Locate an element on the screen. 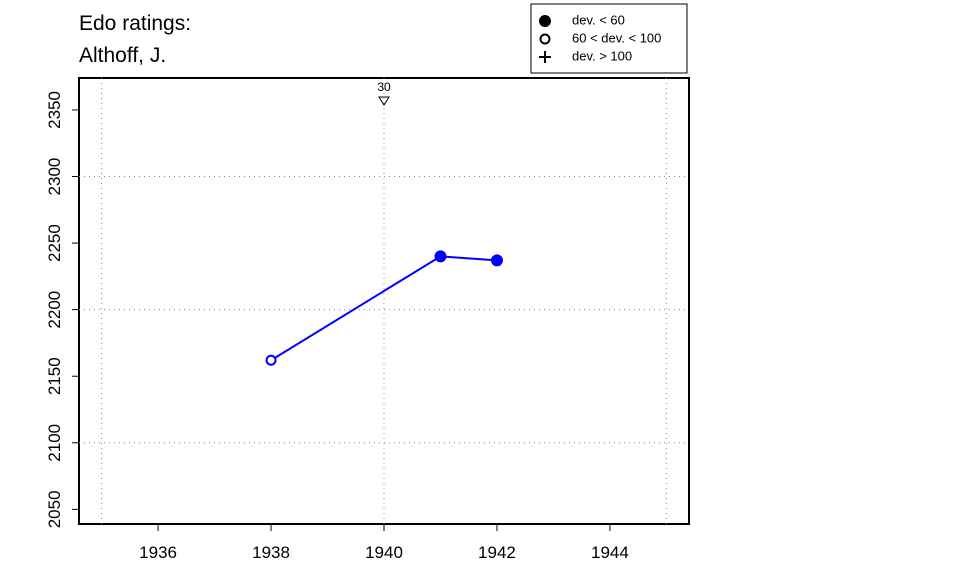 The height and width of the screenshot is (576, 960). legend-label: dev. < 60 is located at coordinates (598, 19).